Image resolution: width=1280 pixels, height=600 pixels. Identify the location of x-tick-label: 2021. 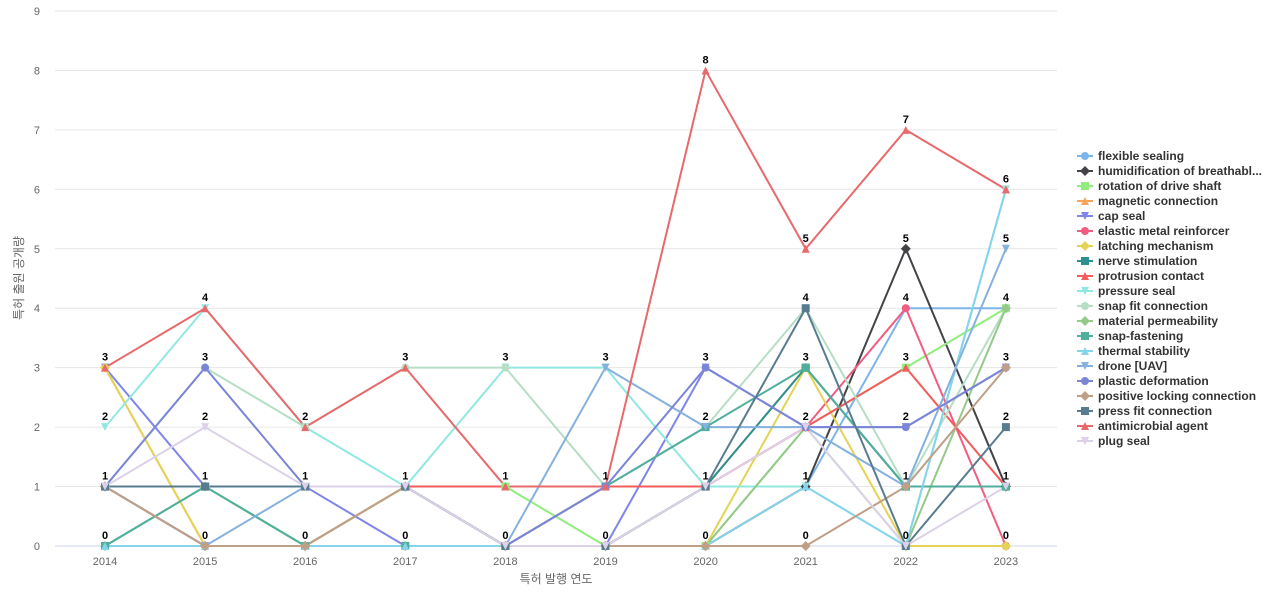
(805, 562).